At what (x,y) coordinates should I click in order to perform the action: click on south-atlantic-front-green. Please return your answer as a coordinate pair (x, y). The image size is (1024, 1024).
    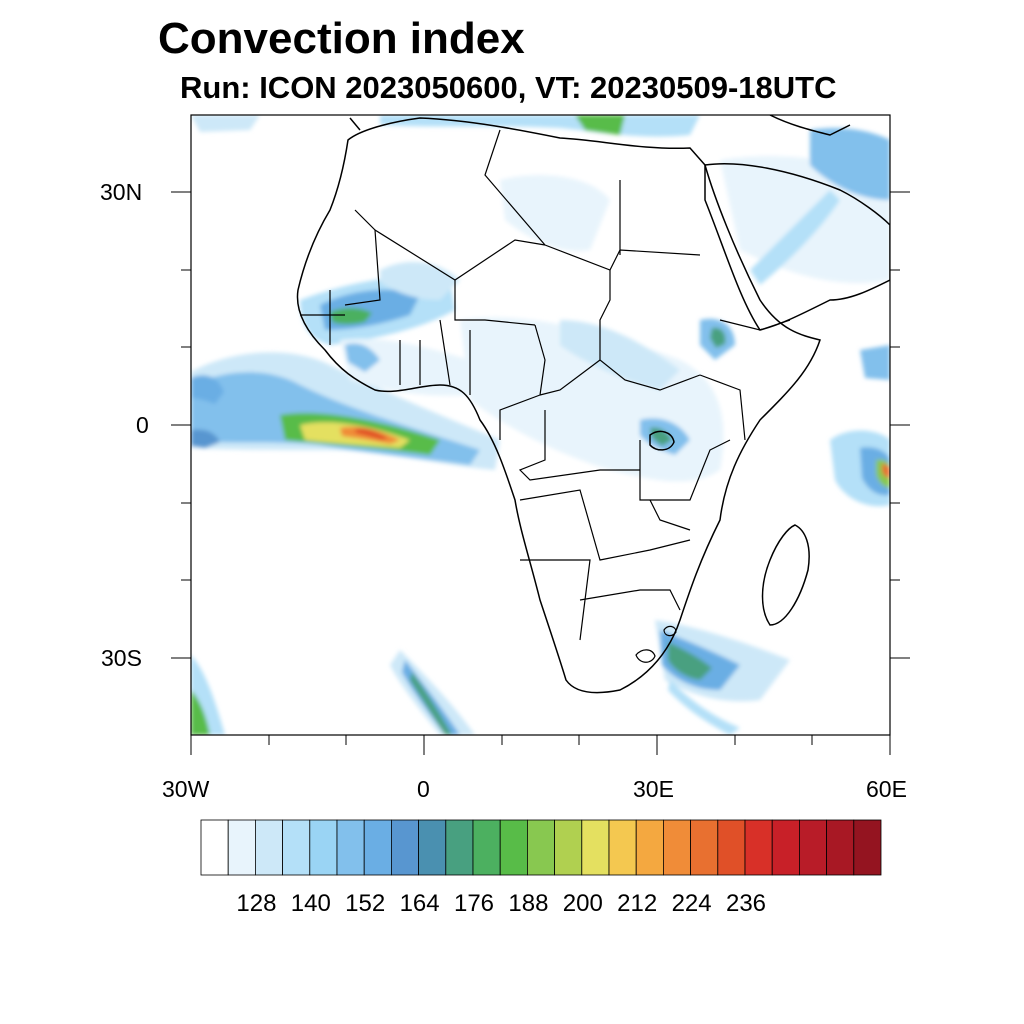
    Looking at the image, I should click on (431, 703).